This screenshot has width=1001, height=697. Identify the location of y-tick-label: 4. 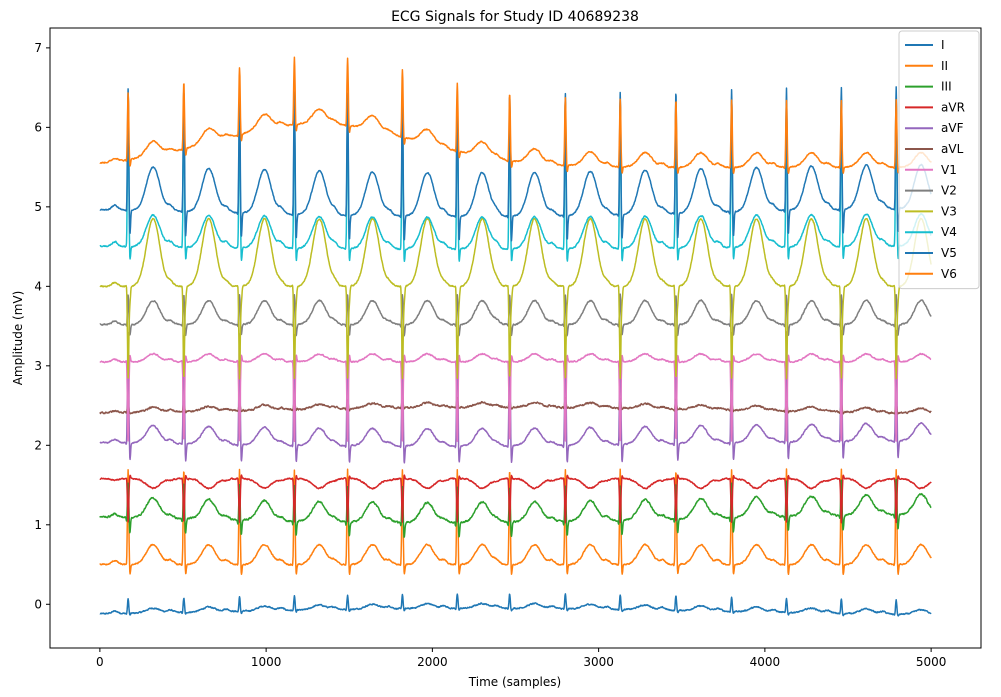
(38, 286).